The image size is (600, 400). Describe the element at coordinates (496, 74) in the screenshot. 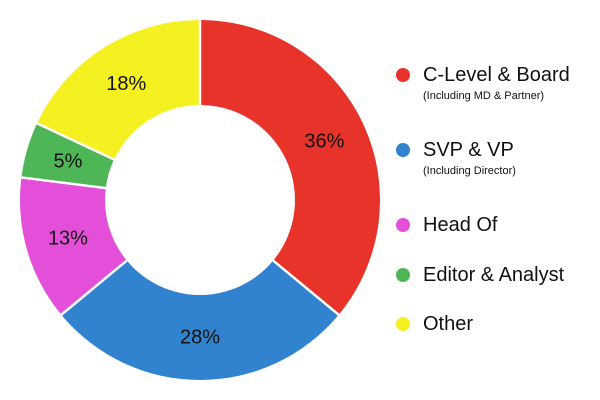

I see `legend-label: C-Level & Board` at that location.